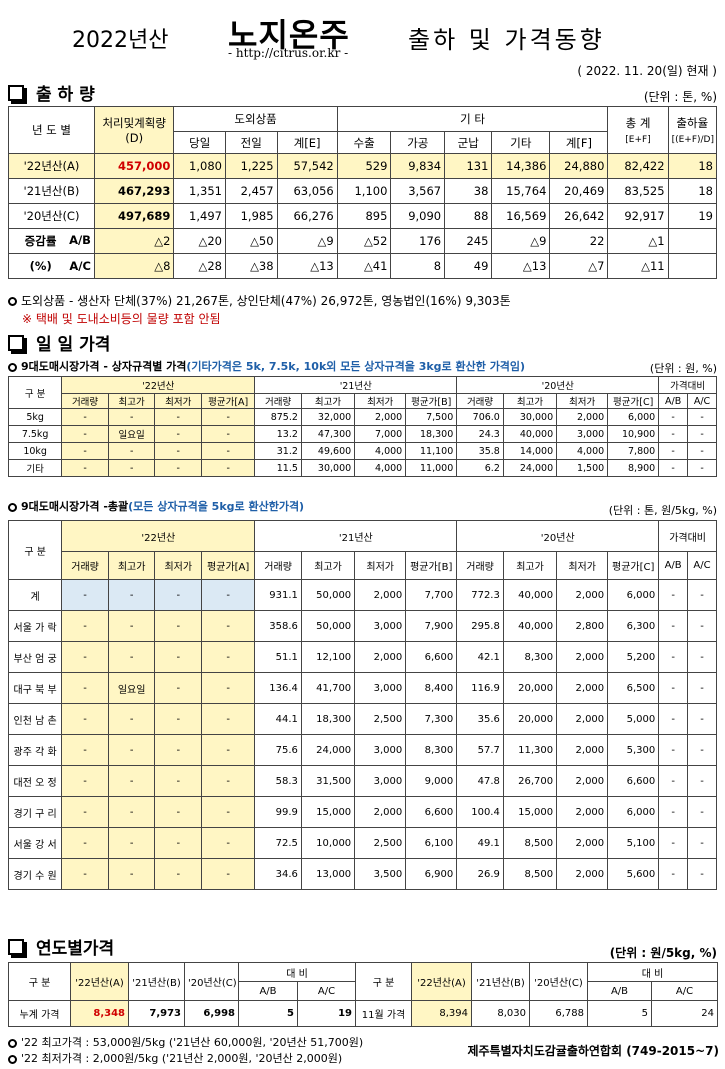  Describe the element at coordinates (418, 241) in the screenshot. I see `table-cell: 176` at that location.